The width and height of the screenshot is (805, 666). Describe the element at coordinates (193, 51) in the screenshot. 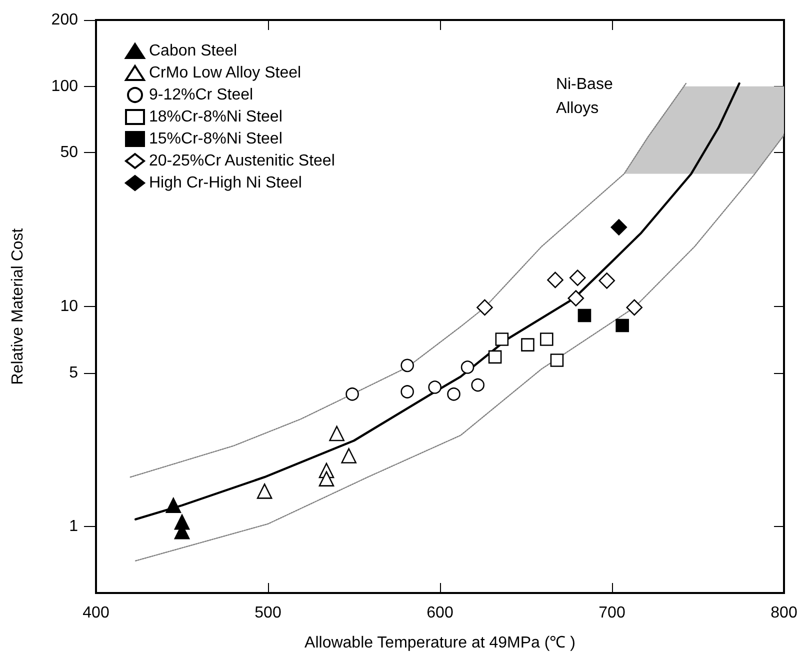

I see `legend-label: Cabon Steel` at that location.